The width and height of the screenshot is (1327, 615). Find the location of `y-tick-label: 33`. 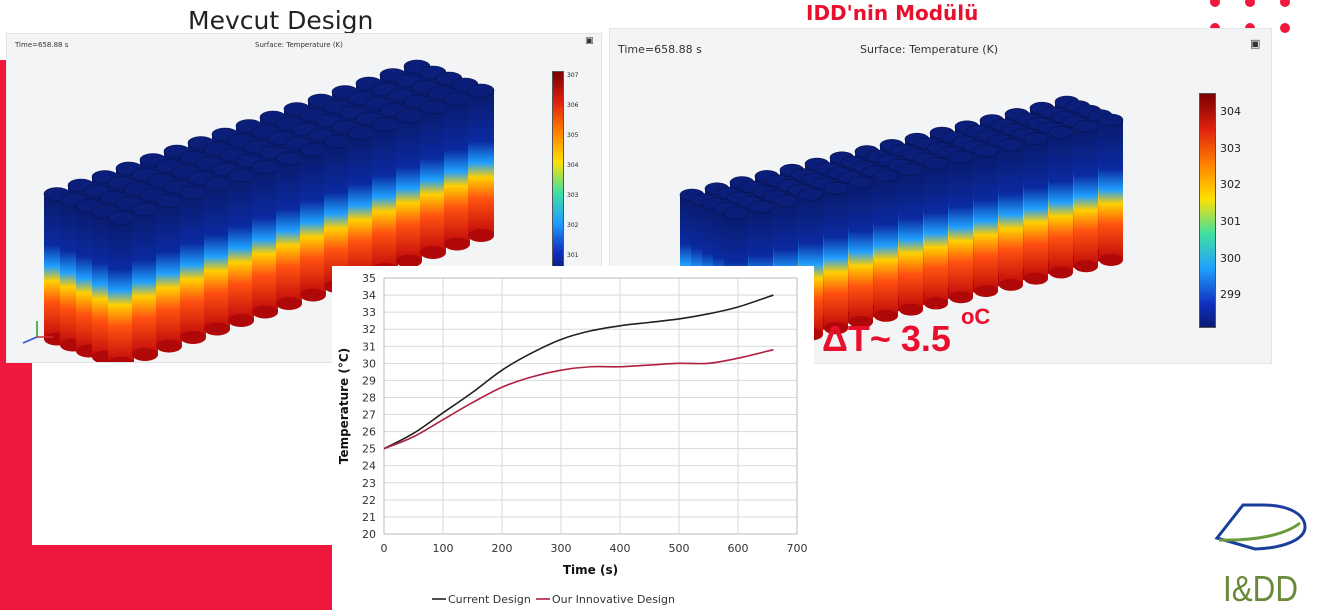

y-tick-label: 33 is located at coordinates (369, 312).